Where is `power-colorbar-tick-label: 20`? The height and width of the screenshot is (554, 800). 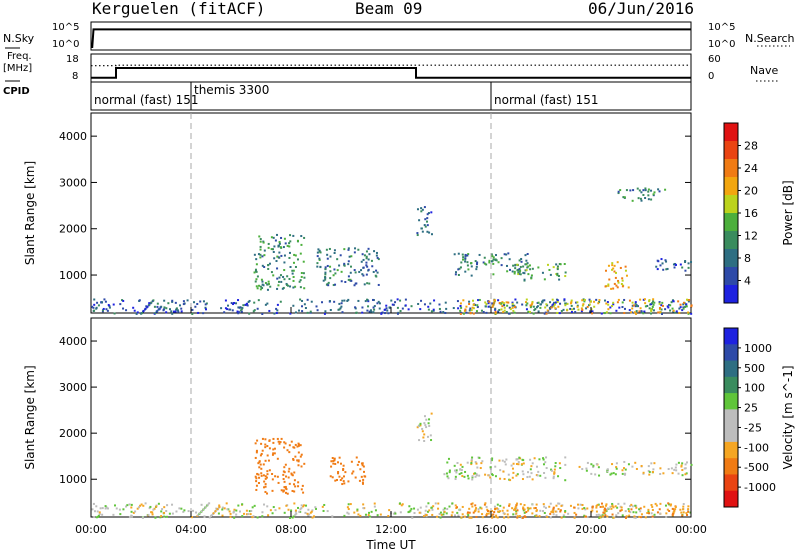
power-colorbar-tick-label: 20 is located at coordinates (751, 191).